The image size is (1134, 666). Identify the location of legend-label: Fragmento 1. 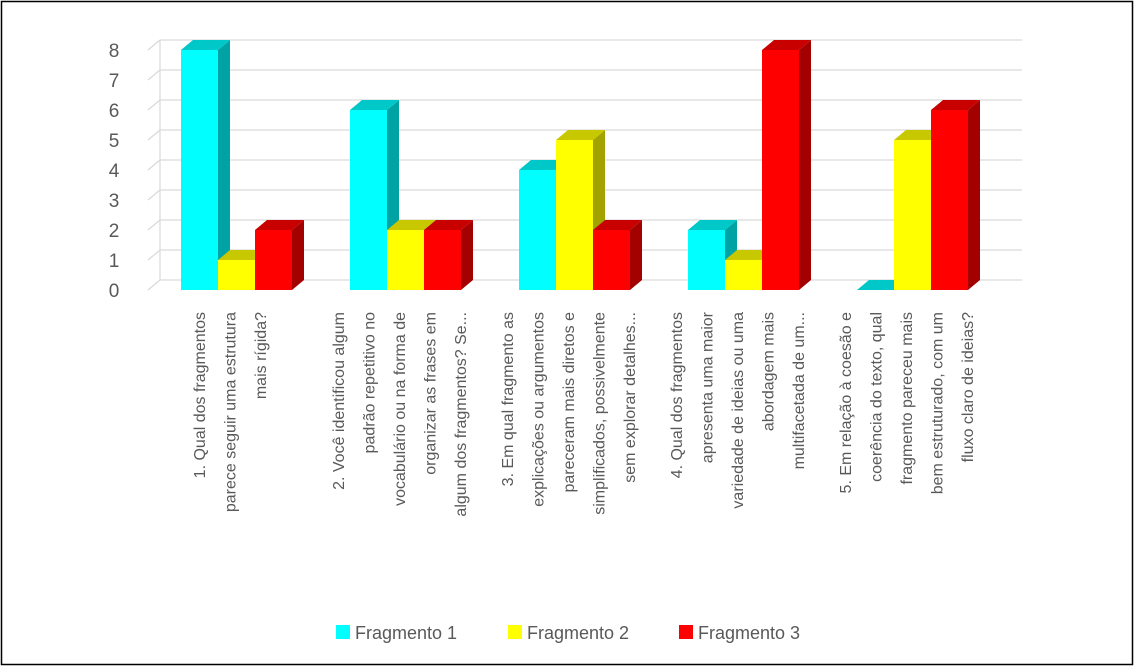
(406, 633).